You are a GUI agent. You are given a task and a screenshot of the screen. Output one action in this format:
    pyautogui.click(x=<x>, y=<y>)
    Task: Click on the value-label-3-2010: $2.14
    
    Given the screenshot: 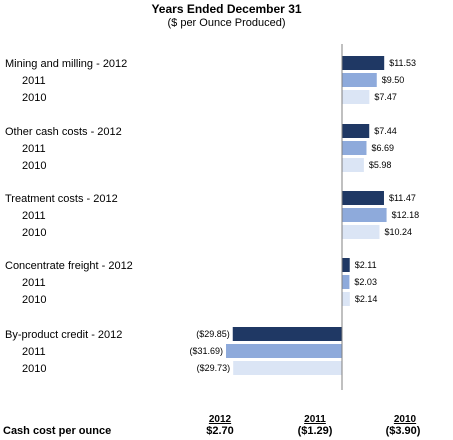 What is the action you would take?
    pyautogui.click(x=366, y=299)
    